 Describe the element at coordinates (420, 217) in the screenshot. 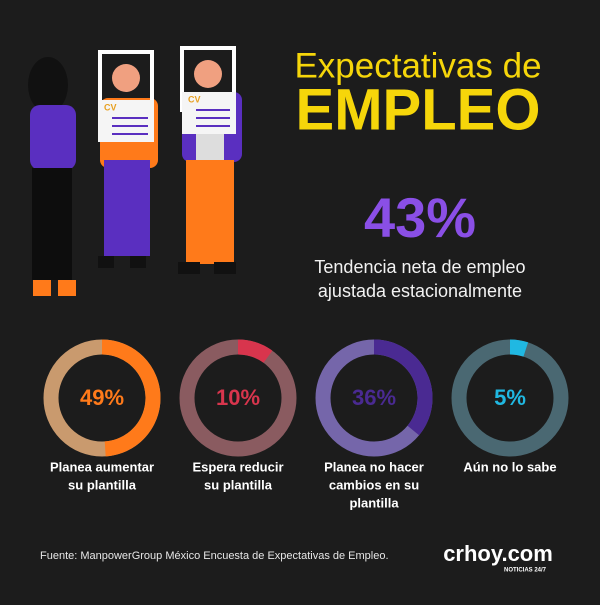

I see `headline-figure: 43%` at that location.